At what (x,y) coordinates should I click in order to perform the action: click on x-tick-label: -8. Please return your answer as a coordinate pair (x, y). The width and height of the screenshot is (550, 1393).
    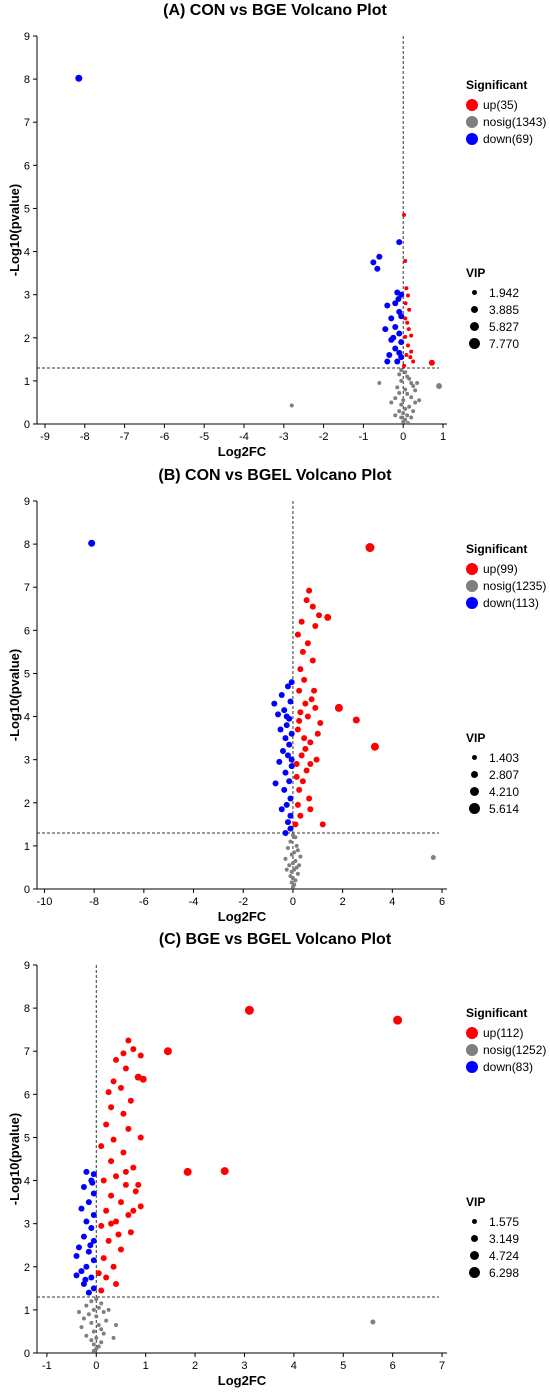
    Looking at the image, I should click on (85, 437).